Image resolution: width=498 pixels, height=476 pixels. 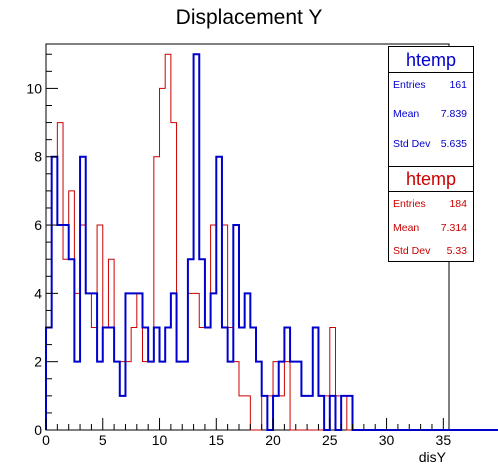 I want to click on x-tick-label: 20, so click(x=273, y=440).